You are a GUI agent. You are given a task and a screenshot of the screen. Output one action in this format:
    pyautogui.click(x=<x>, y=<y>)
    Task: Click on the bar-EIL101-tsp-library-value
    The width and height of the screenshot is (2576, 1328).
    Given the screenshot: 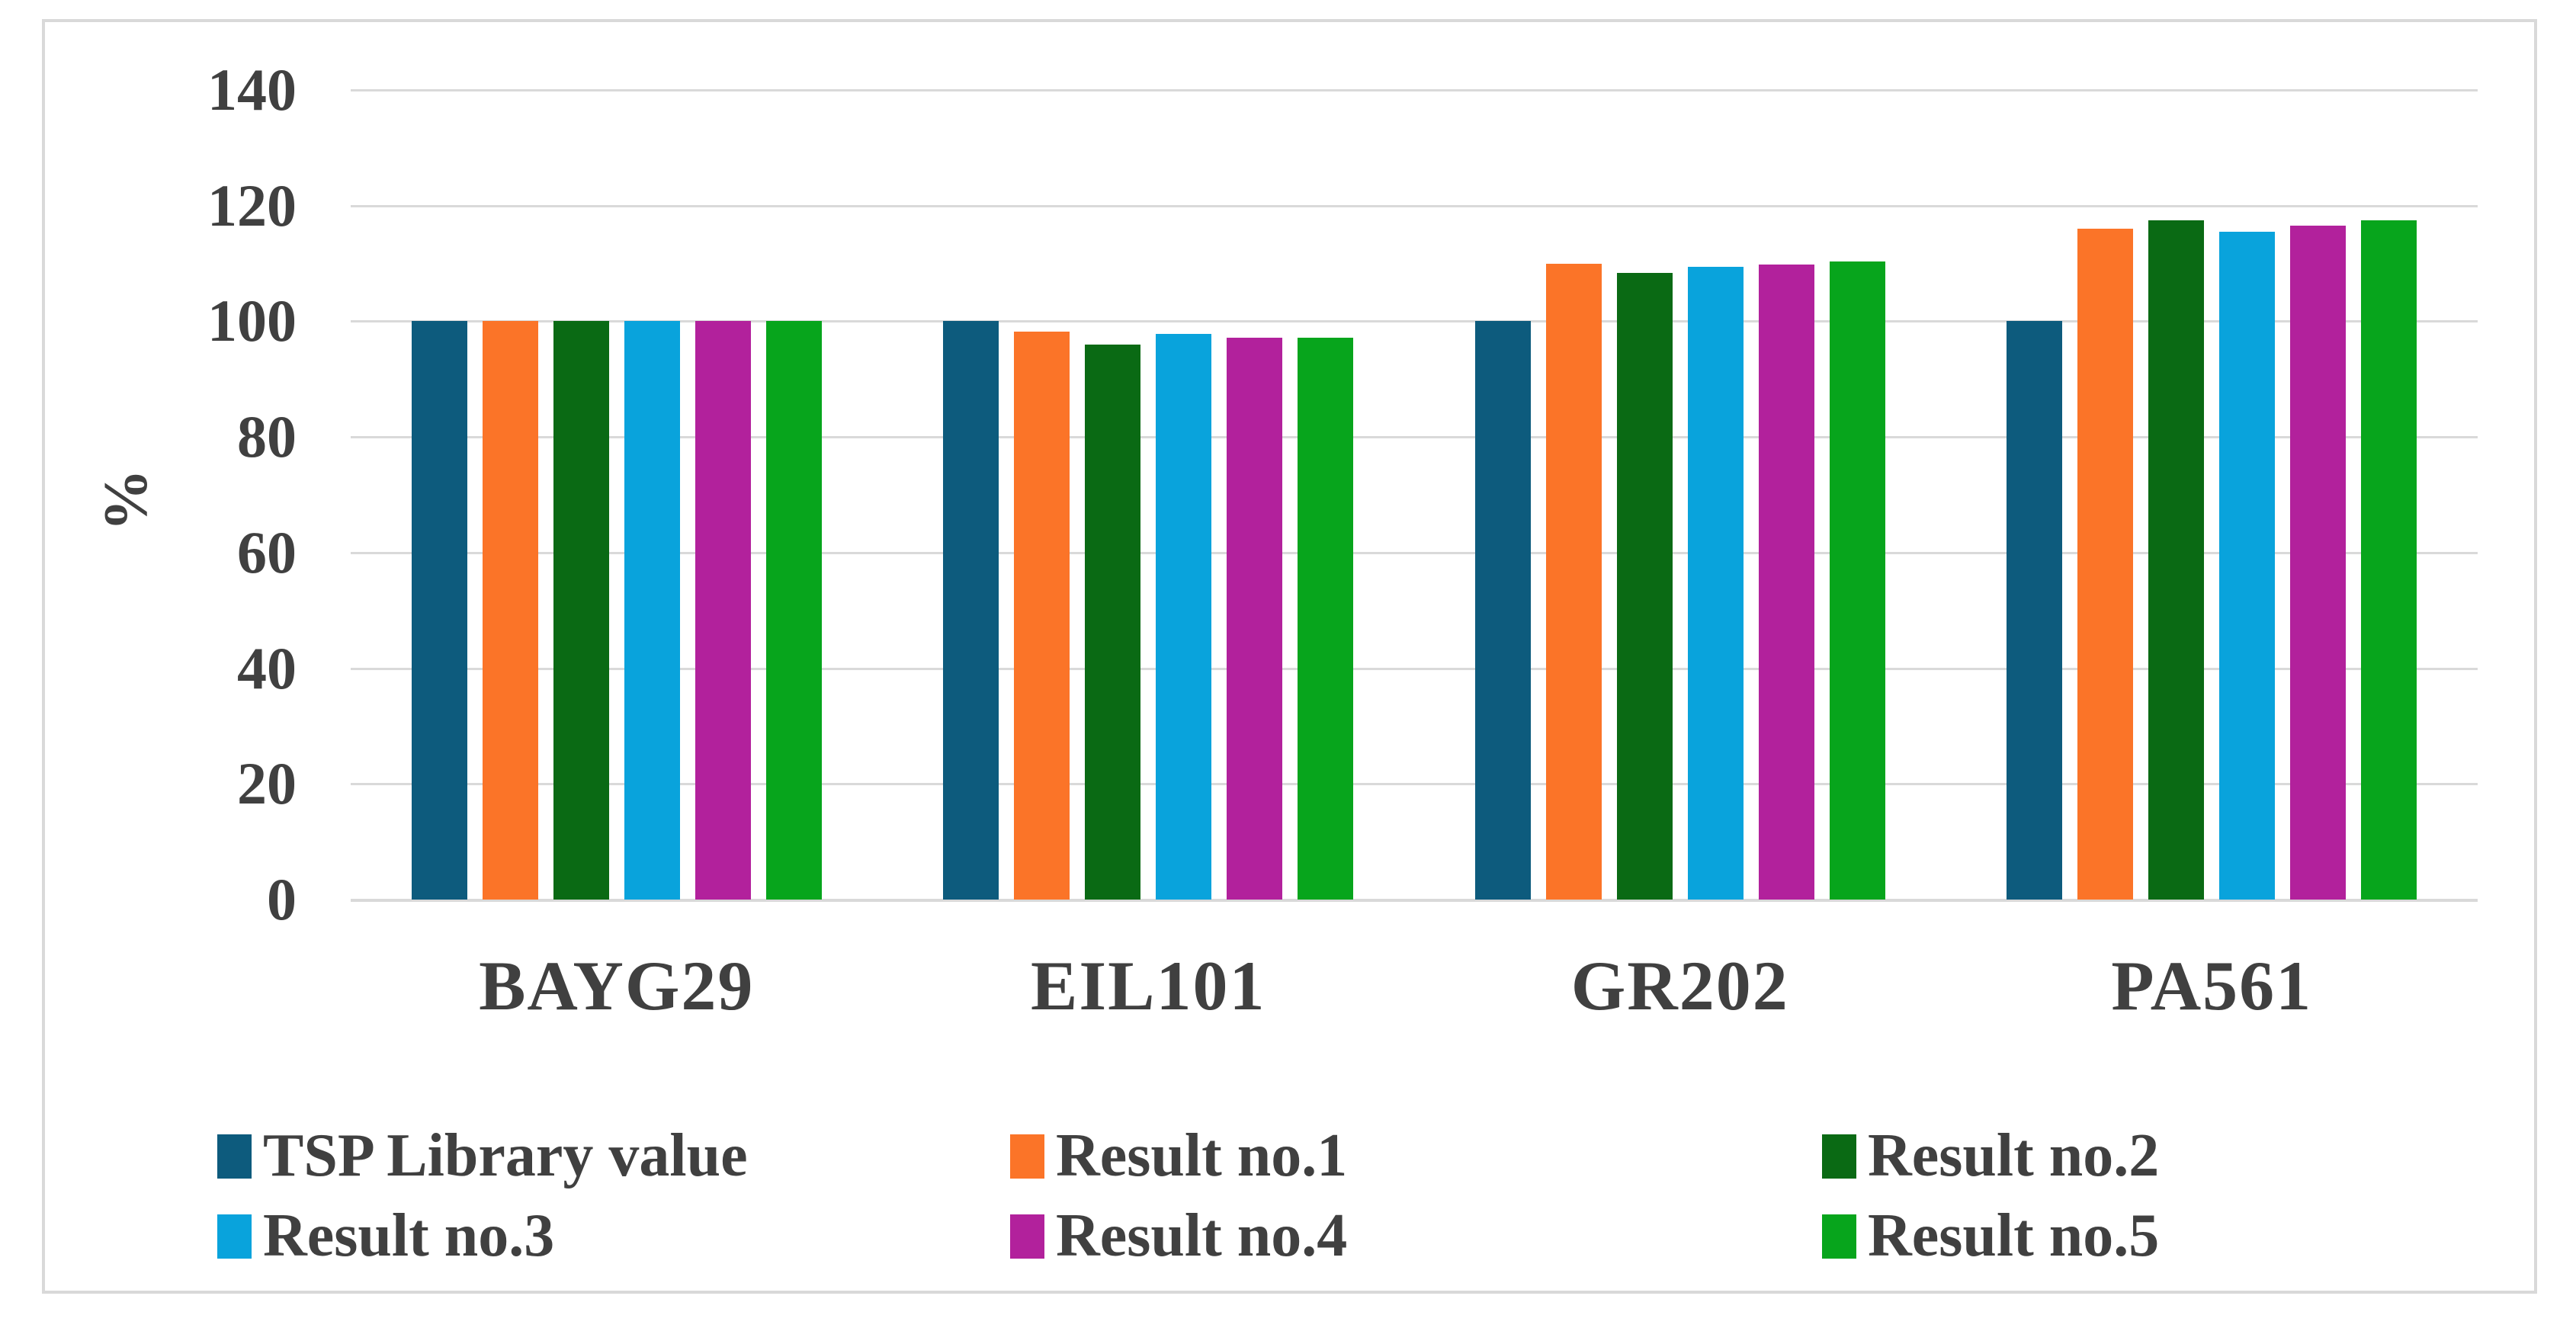 What is the action you would take?
    pyautogui.click(x=971, y=610)
    